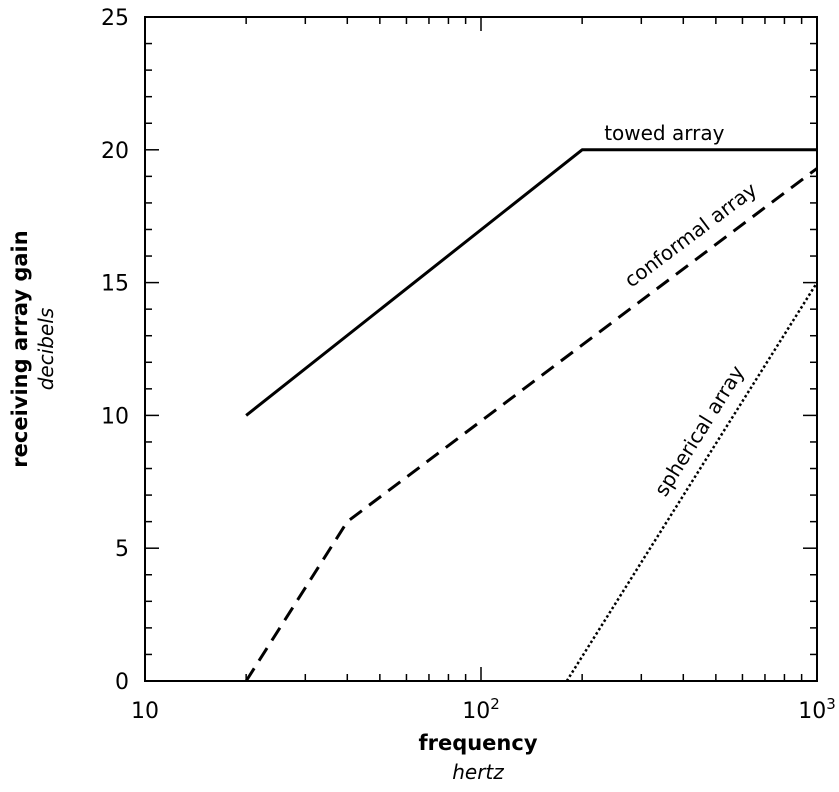  What do you see at coordinates (477, 743) in the screenshot?
I see `x-axis-title: frequency` at bounding box center [477, 743].